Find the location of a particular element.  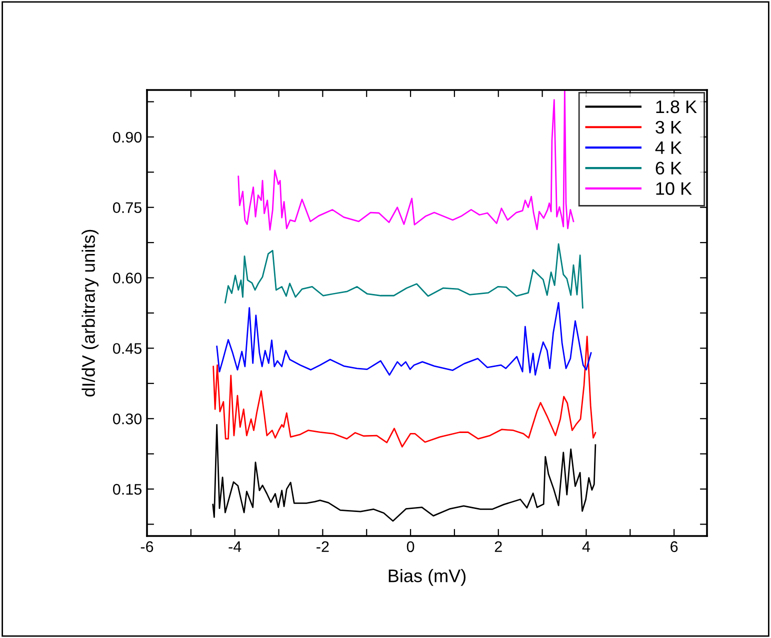

y-axis-title: dI/dV (arbitrary units) is located at coordinates (90, 313).